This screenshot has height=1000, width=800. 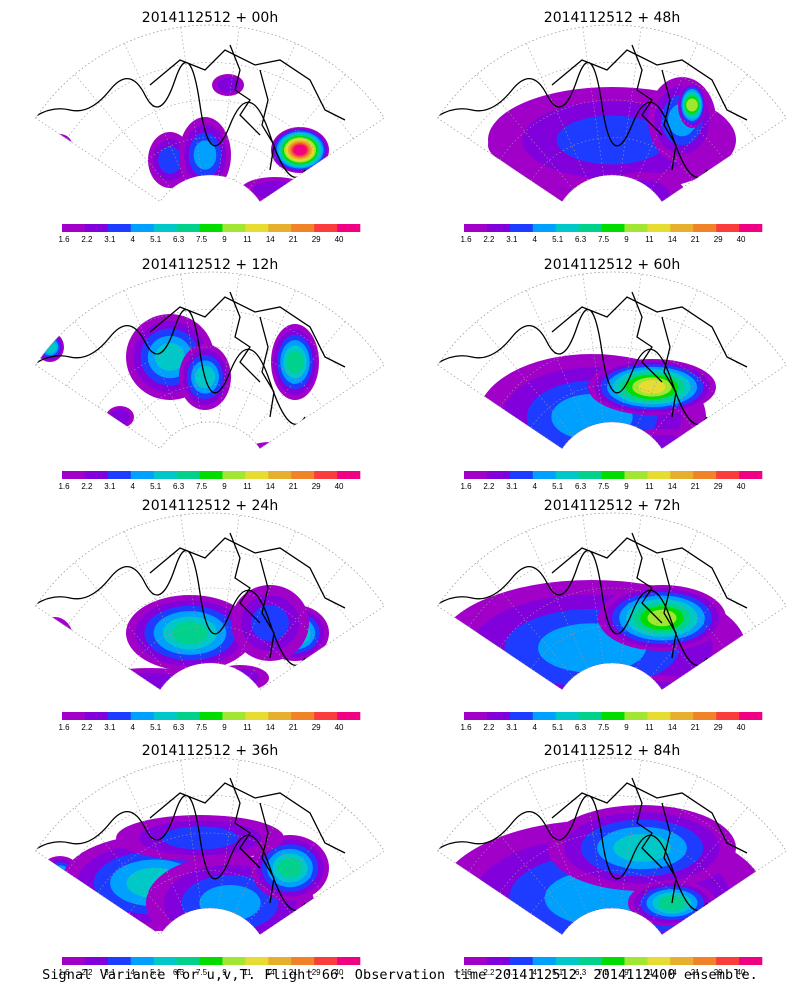 What do you see at coordinates (293, 727) in the screenshot?
I see `colorbar-label: 21` at bounding box center [293, 727].